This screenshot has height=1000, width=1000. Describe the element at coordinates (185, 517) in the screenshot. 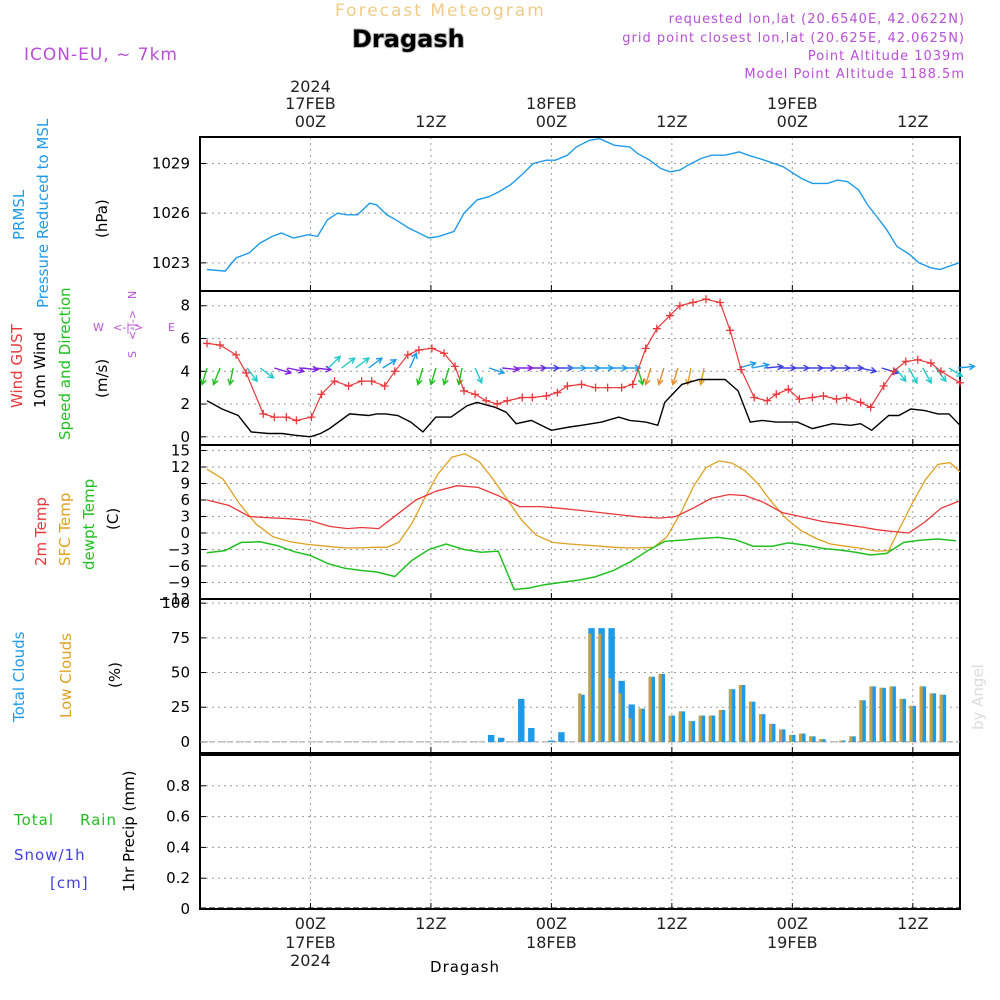

I see `y-tick-label-4: 3` at that location.